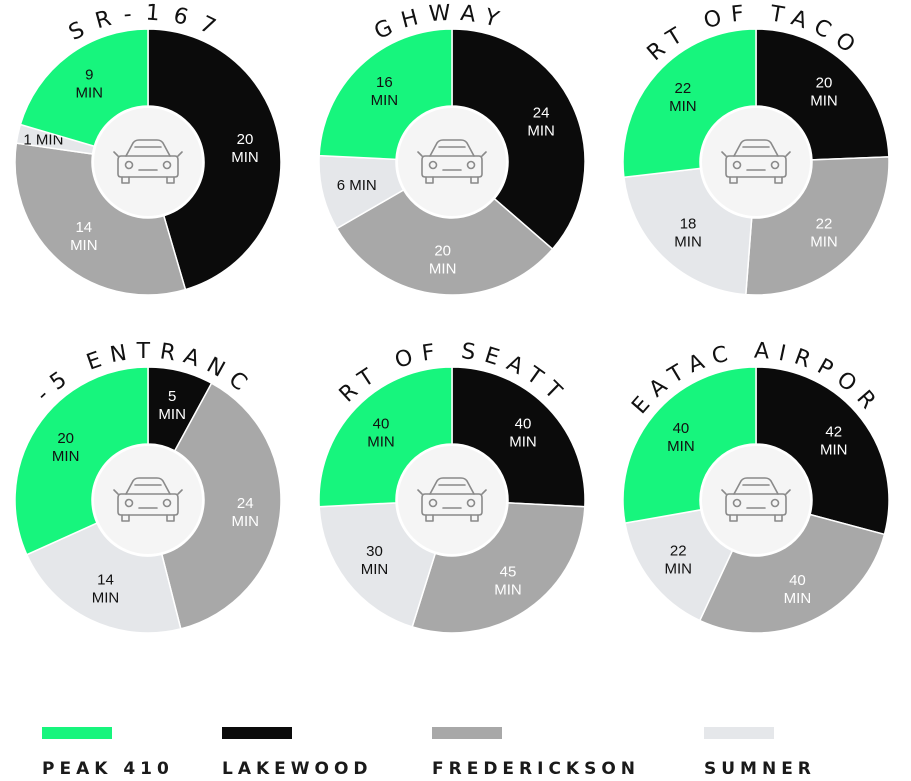 This screenshot has width=911, height=781. What do you see at coordinates (688, 233) in the screenshot?
I see `slice-value-label: 18 MIN` at bounding box center [688, 233].